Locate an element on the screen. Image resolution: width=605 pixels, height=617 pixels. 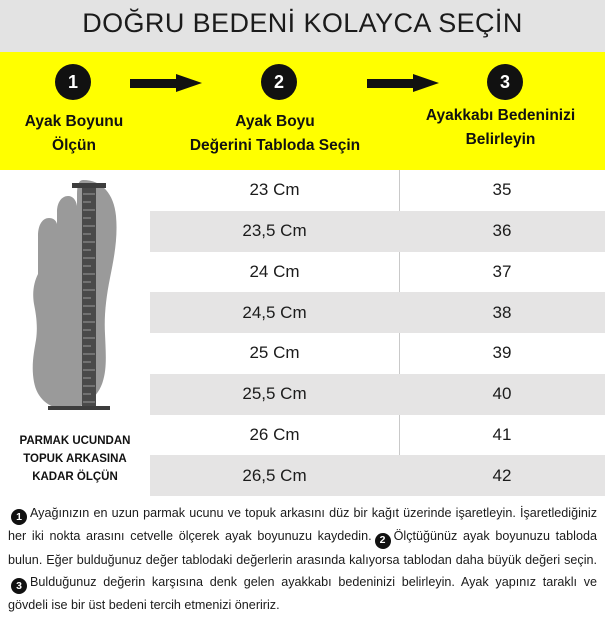
foot-silhouette is located at coordinates (74, 295).